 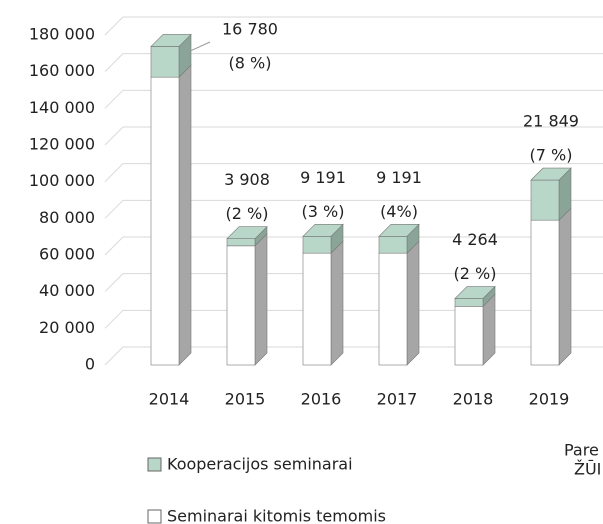 What do you see at coordinates (247, 179) in the screenshot?
I see `data-label: 3 908` at bounding box center [247, 179].